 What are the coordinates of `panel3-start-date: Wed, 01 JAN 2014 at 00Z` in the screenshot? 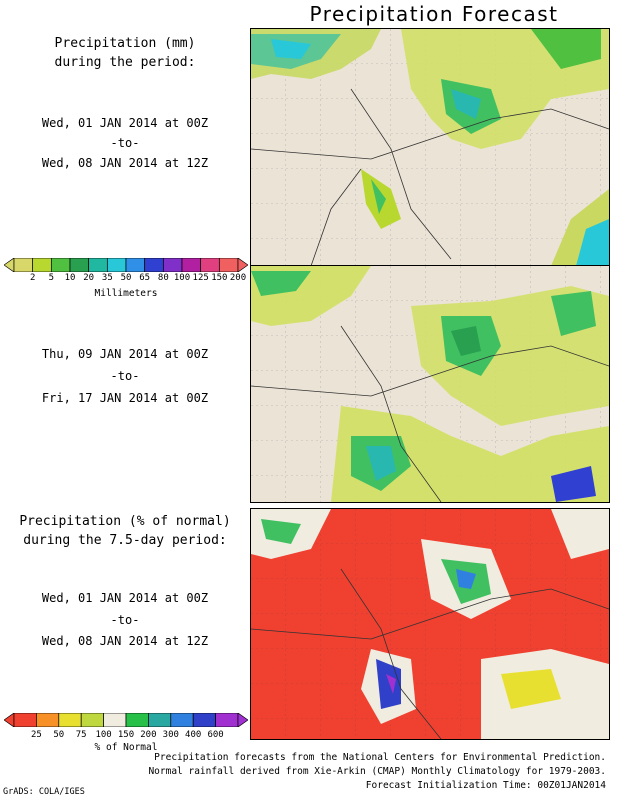 It's located at (125, 598).